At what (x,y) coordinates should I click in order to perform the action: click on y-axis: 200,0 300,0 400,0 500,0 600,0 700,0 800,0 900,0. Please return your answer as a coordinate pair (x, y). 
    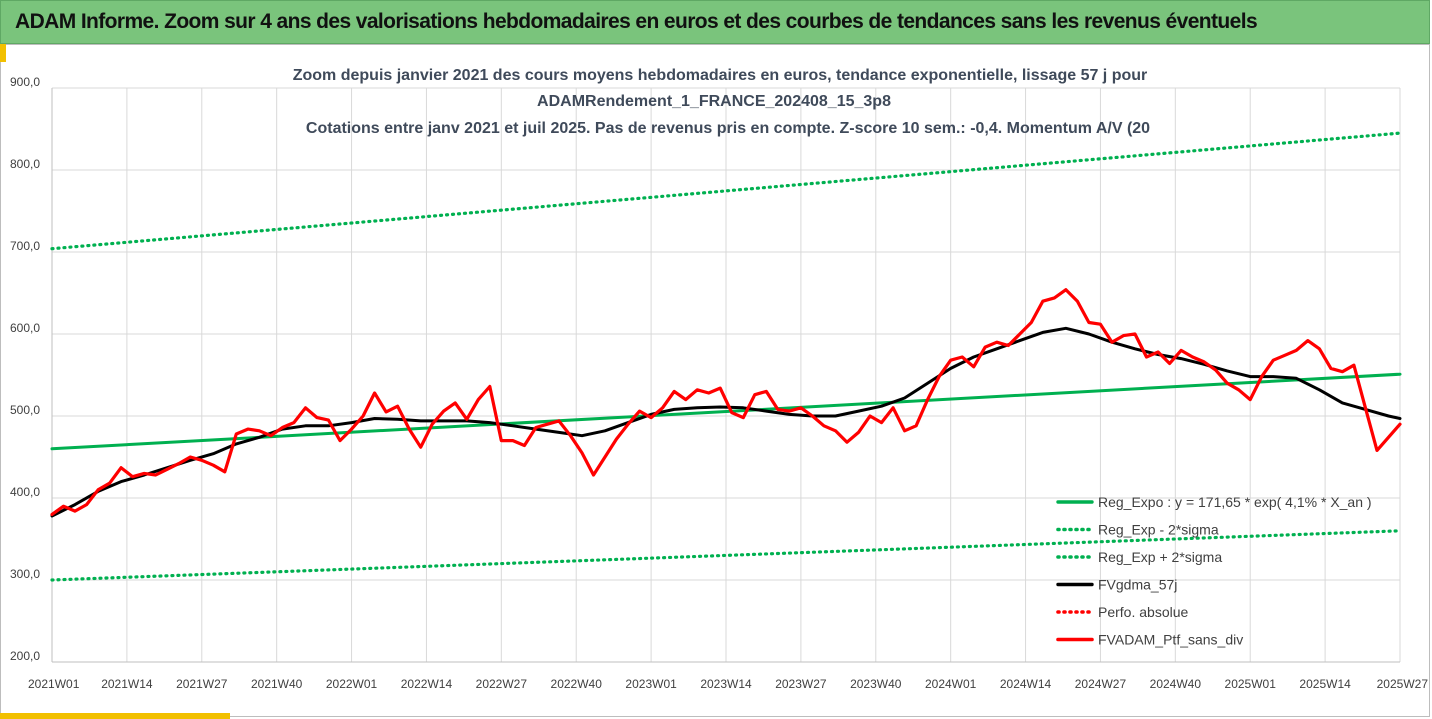
    Looking at the image, I should click on (25, 369).